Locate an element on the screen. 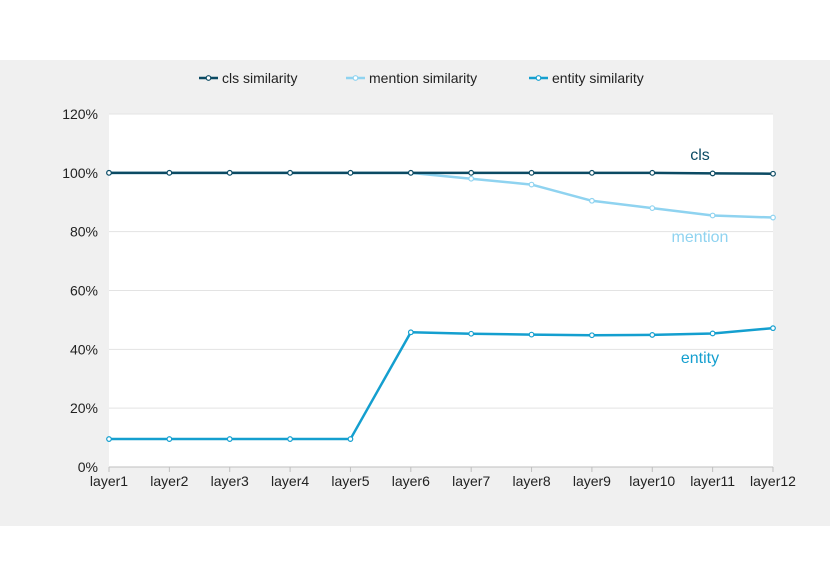 The height and width of the screenshot is (587, 830). y-tick-label: 60% is located at coordinates (84, 291).